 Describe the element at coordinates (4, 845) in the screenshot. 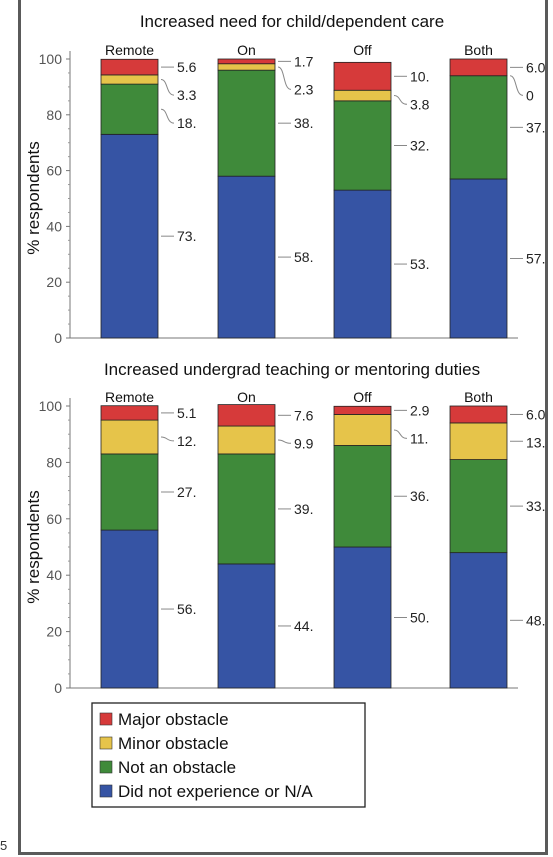

I see `figure-edge-mark: 5` at that location.